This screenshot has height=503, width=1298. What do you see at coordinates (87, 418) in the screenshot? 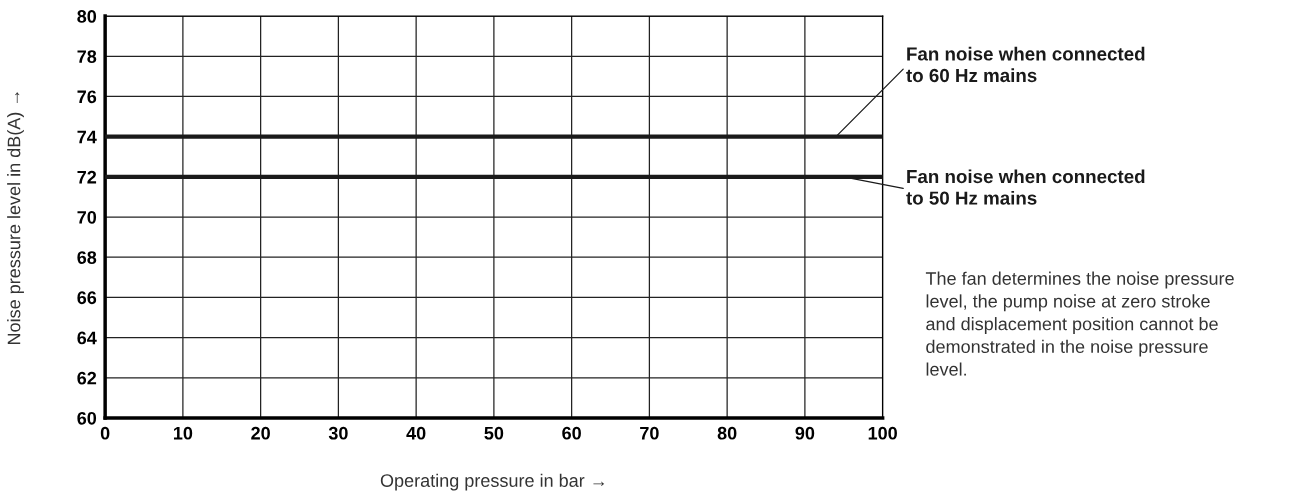
I see `y-tick-label: 60` at bounding box center [87, 418].